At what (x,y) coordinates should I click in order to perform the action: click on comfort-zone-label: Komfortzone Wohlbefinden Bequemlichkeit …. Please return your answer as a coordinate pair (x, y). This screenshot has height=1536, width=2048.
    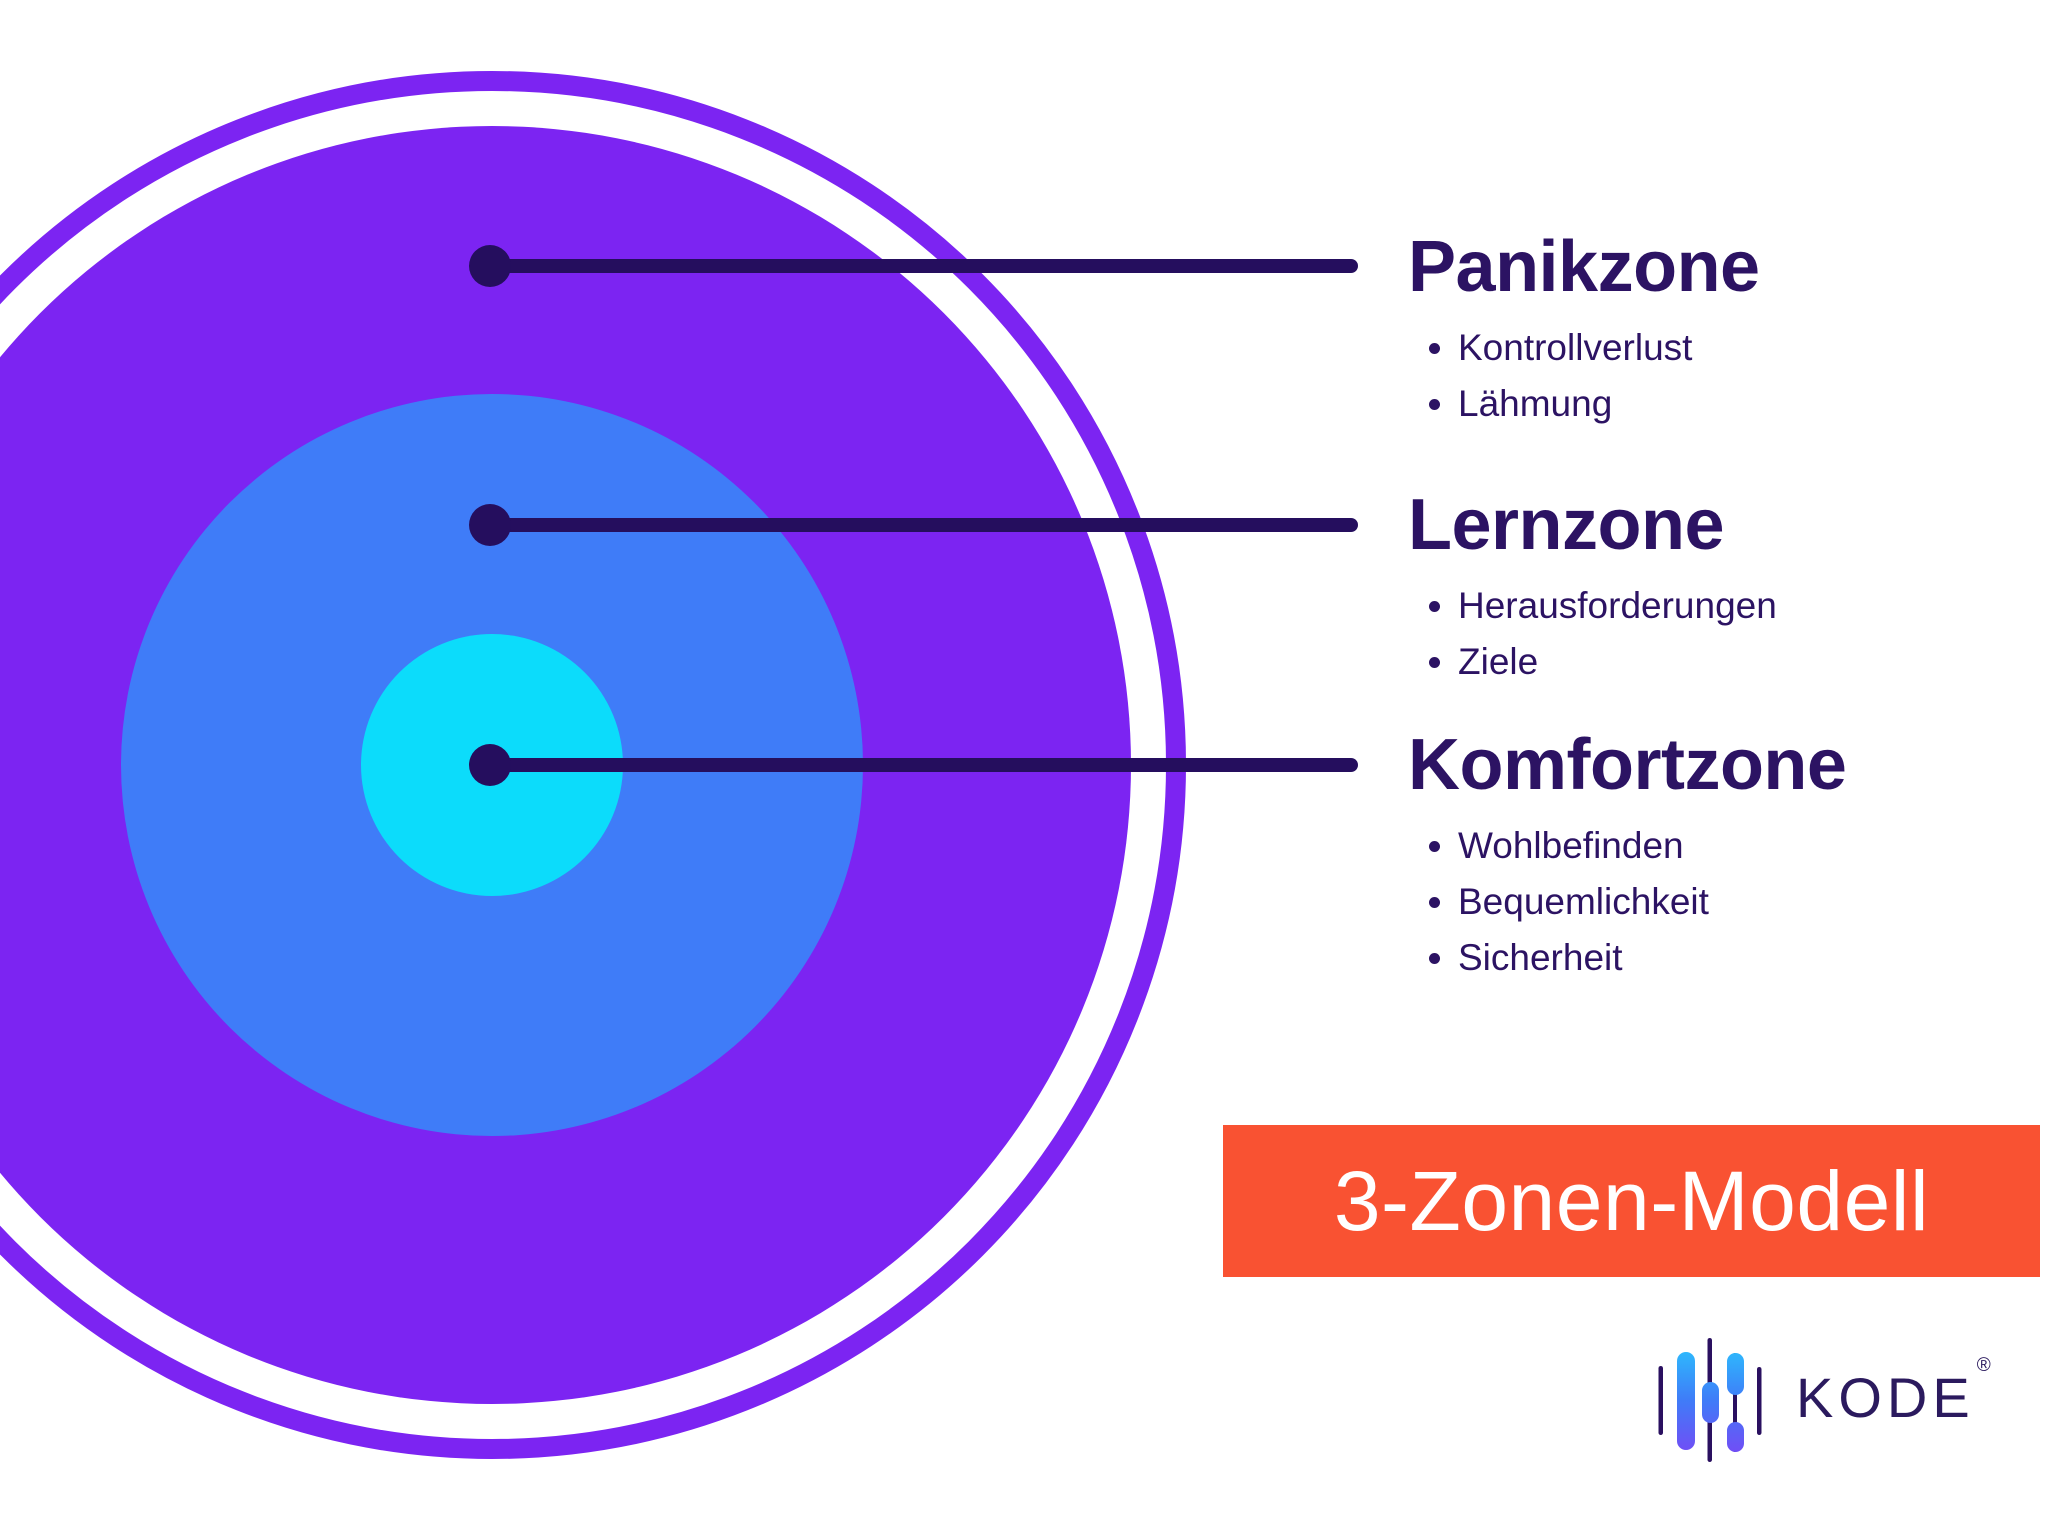
    Looking at the image, I should click on (1627, 855).